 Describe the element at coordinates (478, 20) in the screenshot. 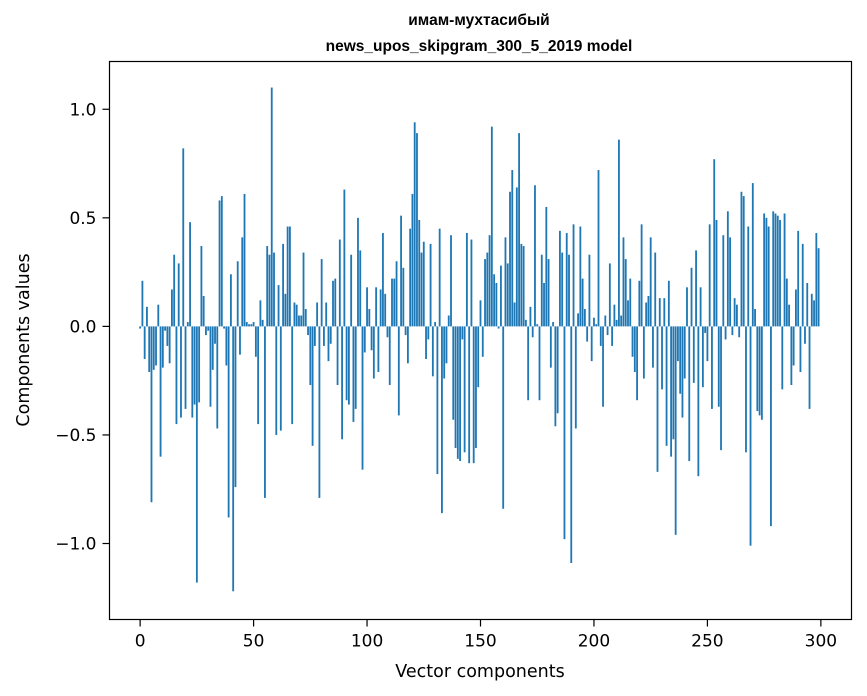

I see `chart-title: имам-мухтасибый` at that location.